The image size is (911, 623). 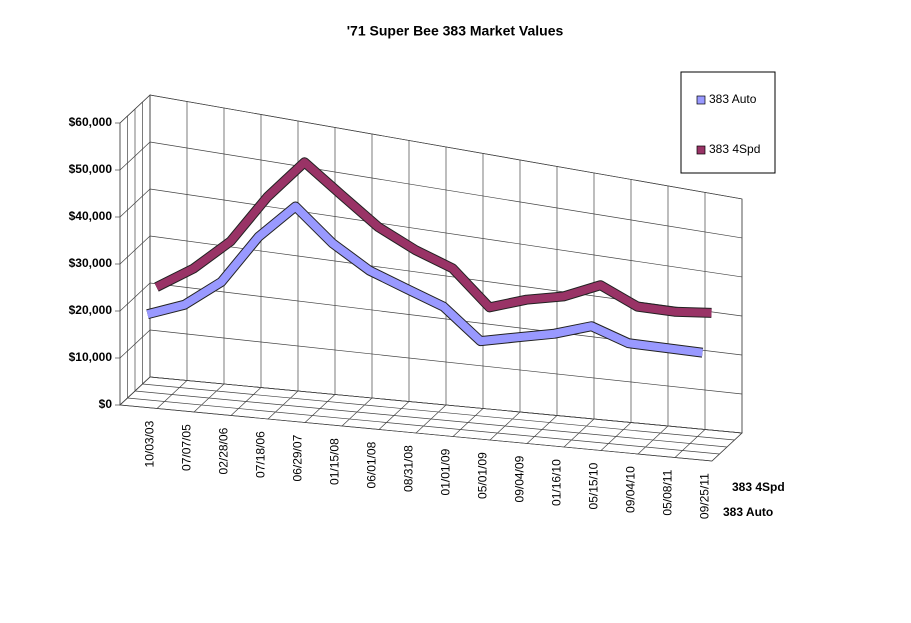 What do you see at coordinates (187, 447) in the screenshot?
I see `x-tick-label: 07/07/05` at bounding box center [187, 447].